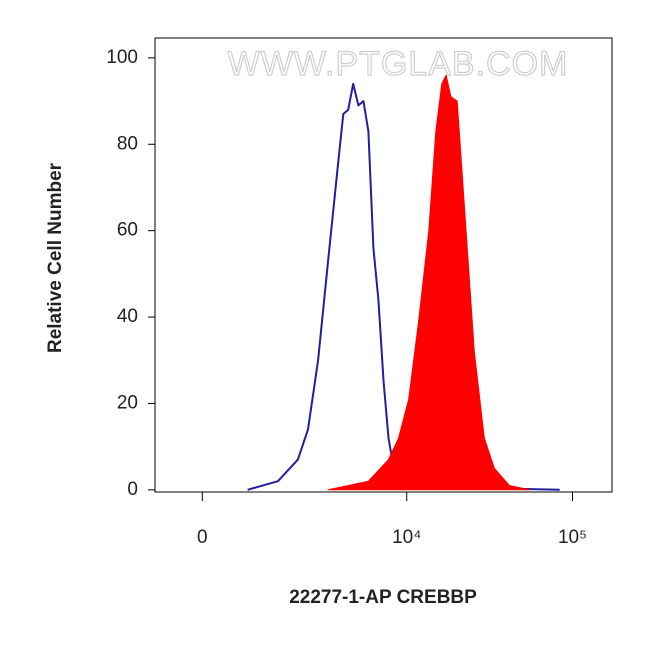 The width and height of the screenshot is (650, 648). What do you see at coordinates (572, 537) in the screenshot?
I see `x-tick-label: 10⁵` at bounding box center [572, 537].